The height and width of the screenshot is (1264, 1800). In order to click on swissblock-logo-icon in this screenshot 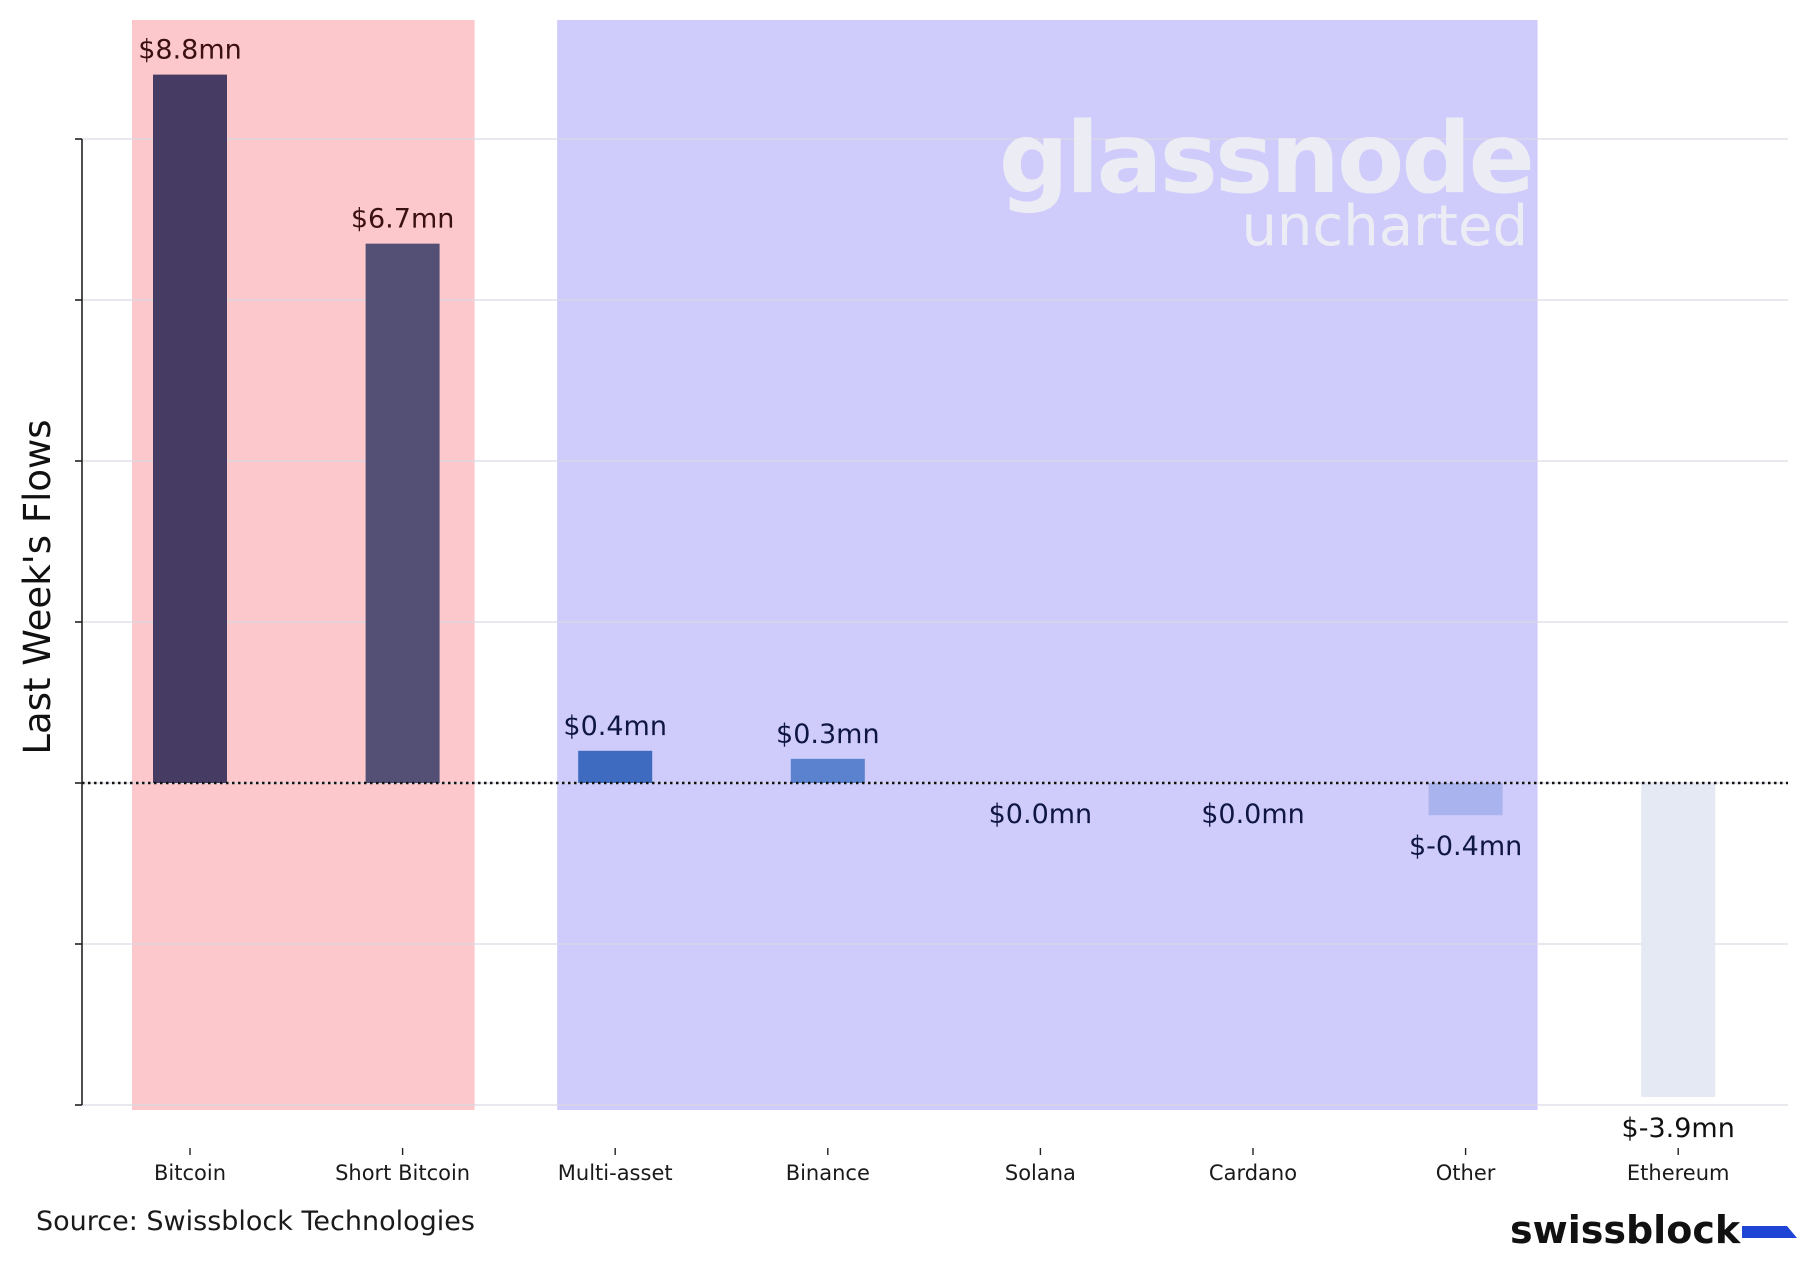, I will do `click(1769, 1232)`.